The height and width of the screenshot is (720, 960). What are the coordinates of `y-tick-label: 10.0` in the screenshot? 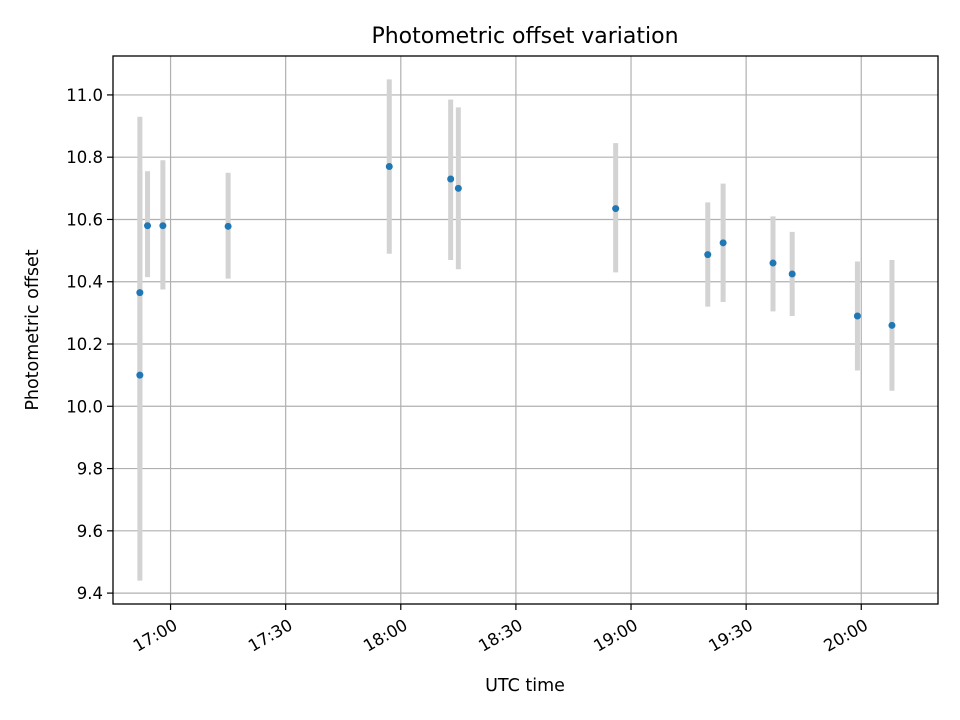 It's located at (84, 406).